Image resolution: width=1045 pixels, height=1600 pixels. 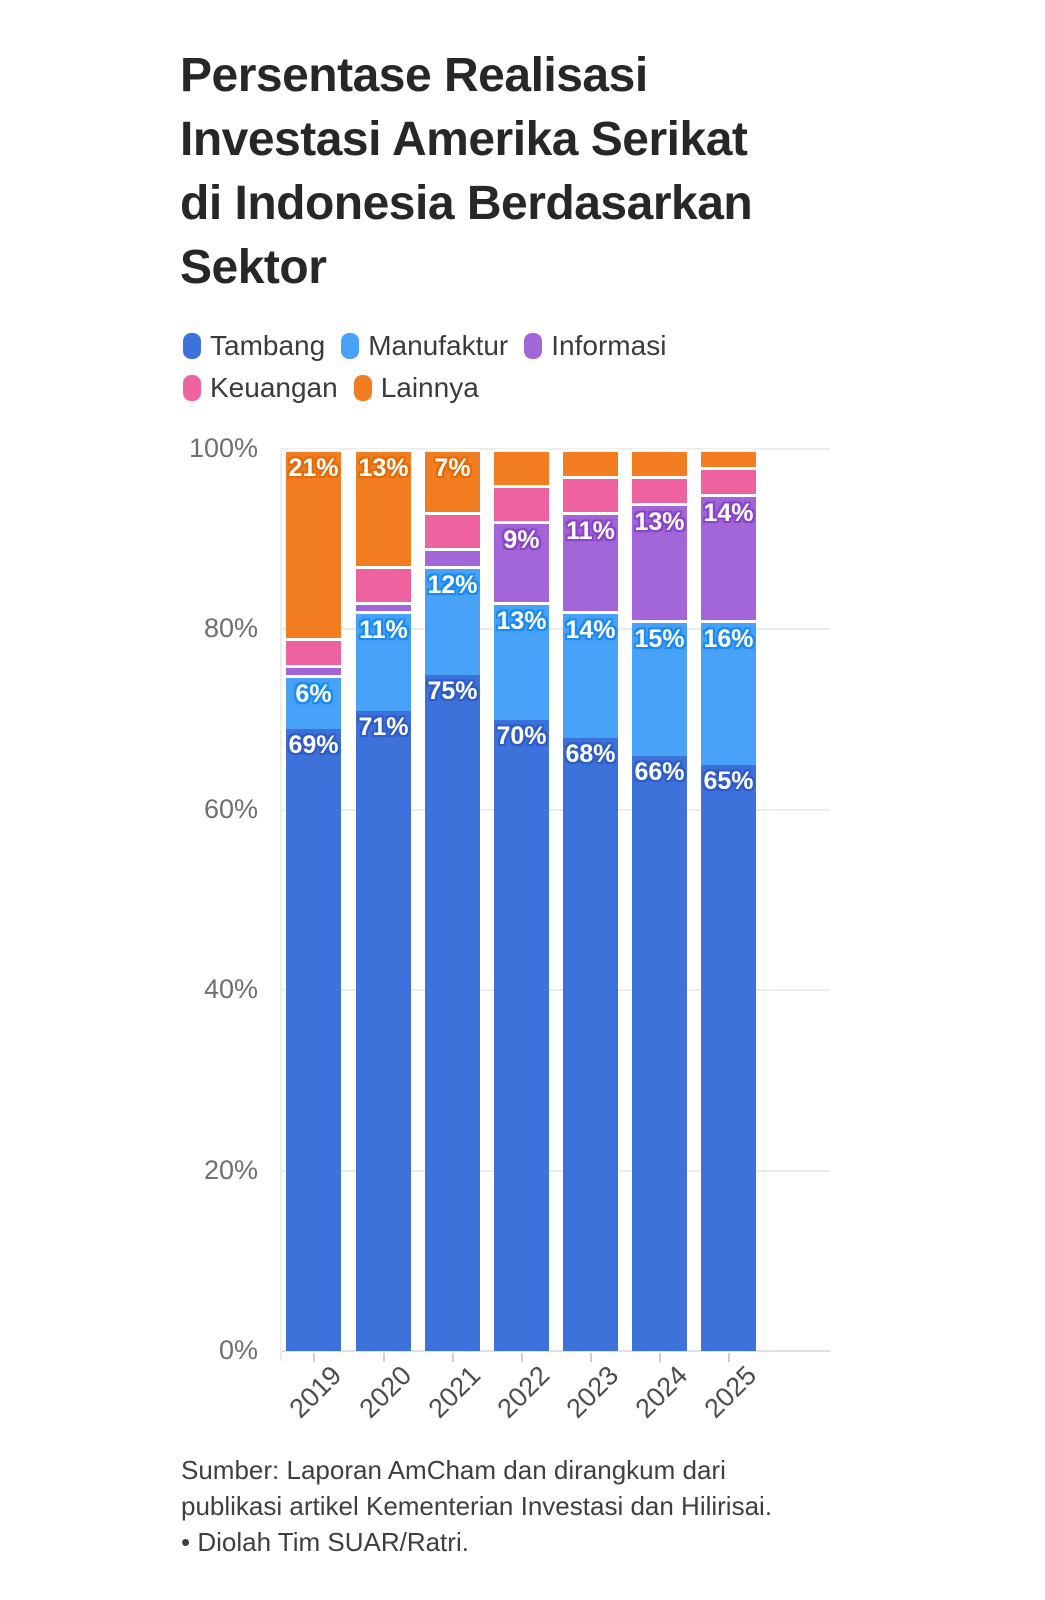 I want to click on segment-keuangan-2021, so click(x=452, y=530).